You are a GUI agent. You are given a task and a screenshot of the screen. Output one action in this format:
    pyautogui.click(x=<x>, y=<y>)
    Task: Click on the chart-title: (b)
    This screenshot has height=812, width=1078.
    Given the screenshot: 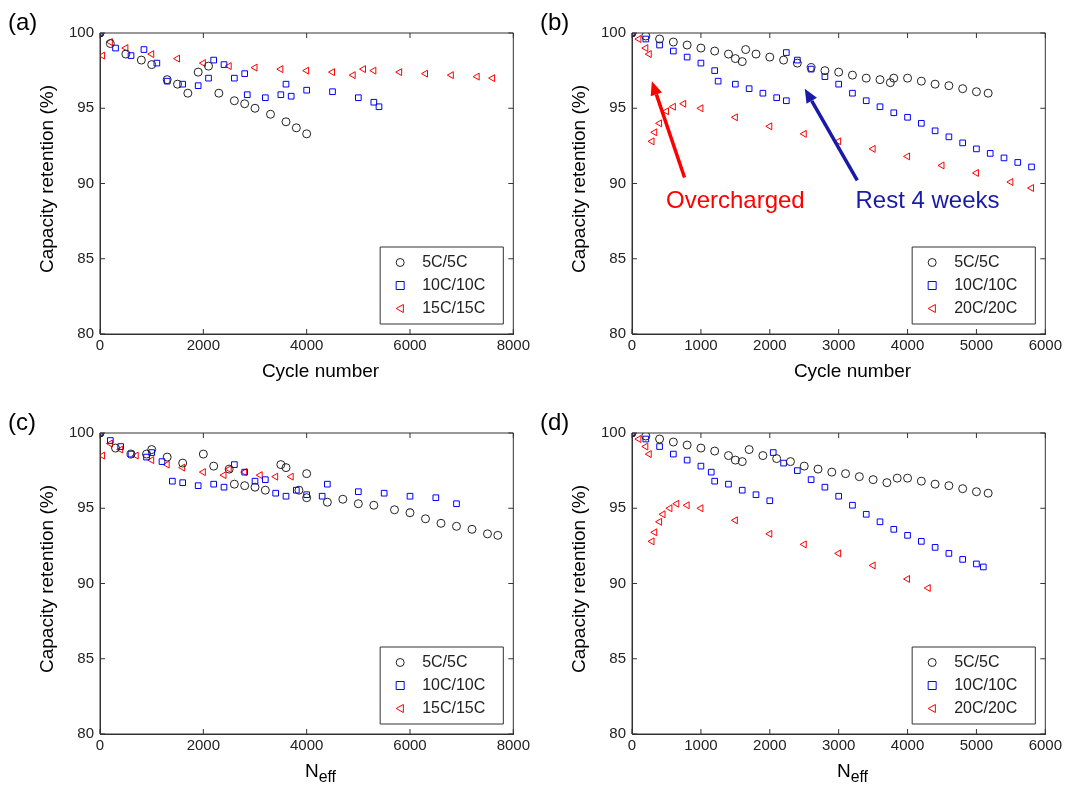 What is the action you would take?
    pyautogui.click(x=555, y=22)
    